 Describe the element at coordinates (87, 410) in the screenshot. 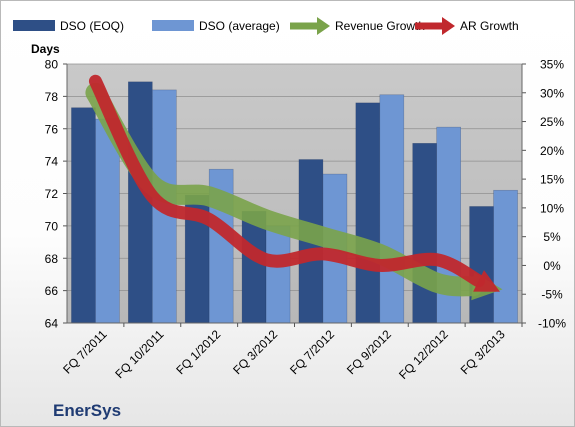

I see `company-annotation: EnerSys` at that location.